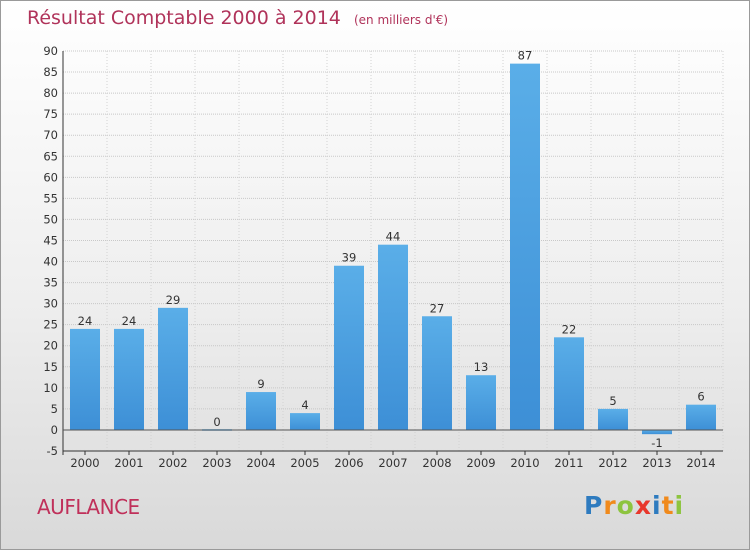 This screenshot has width=750, height=550. Describe the element at coordinates (52, 451) in the screenshot. I see `y-tick-label: -5` at that location.